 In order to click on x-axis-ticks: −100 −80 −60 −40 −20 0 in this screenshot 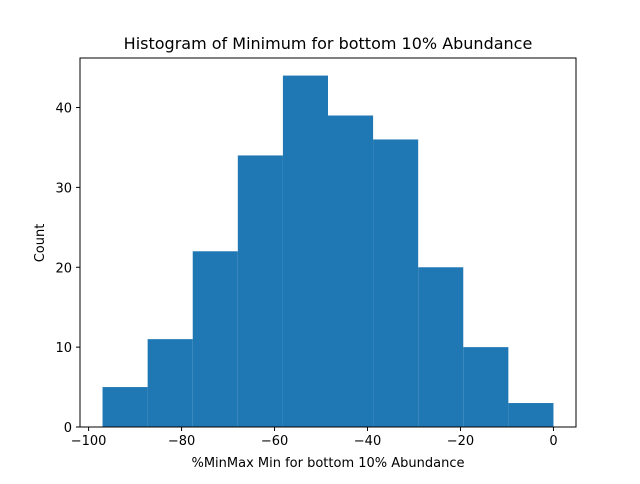, I will do `click(314, 438)`.